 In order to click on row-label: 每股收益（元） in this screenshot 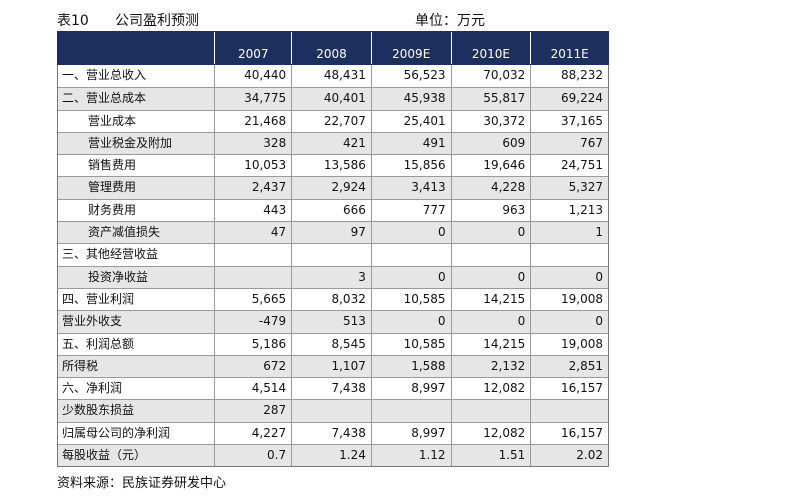, I will do `click(104, 455)`.